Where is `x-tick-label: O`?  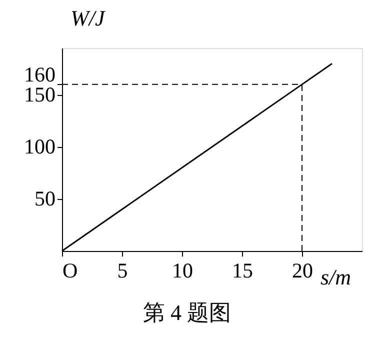 x-tick-label: O is located at coordinates (70, 270).